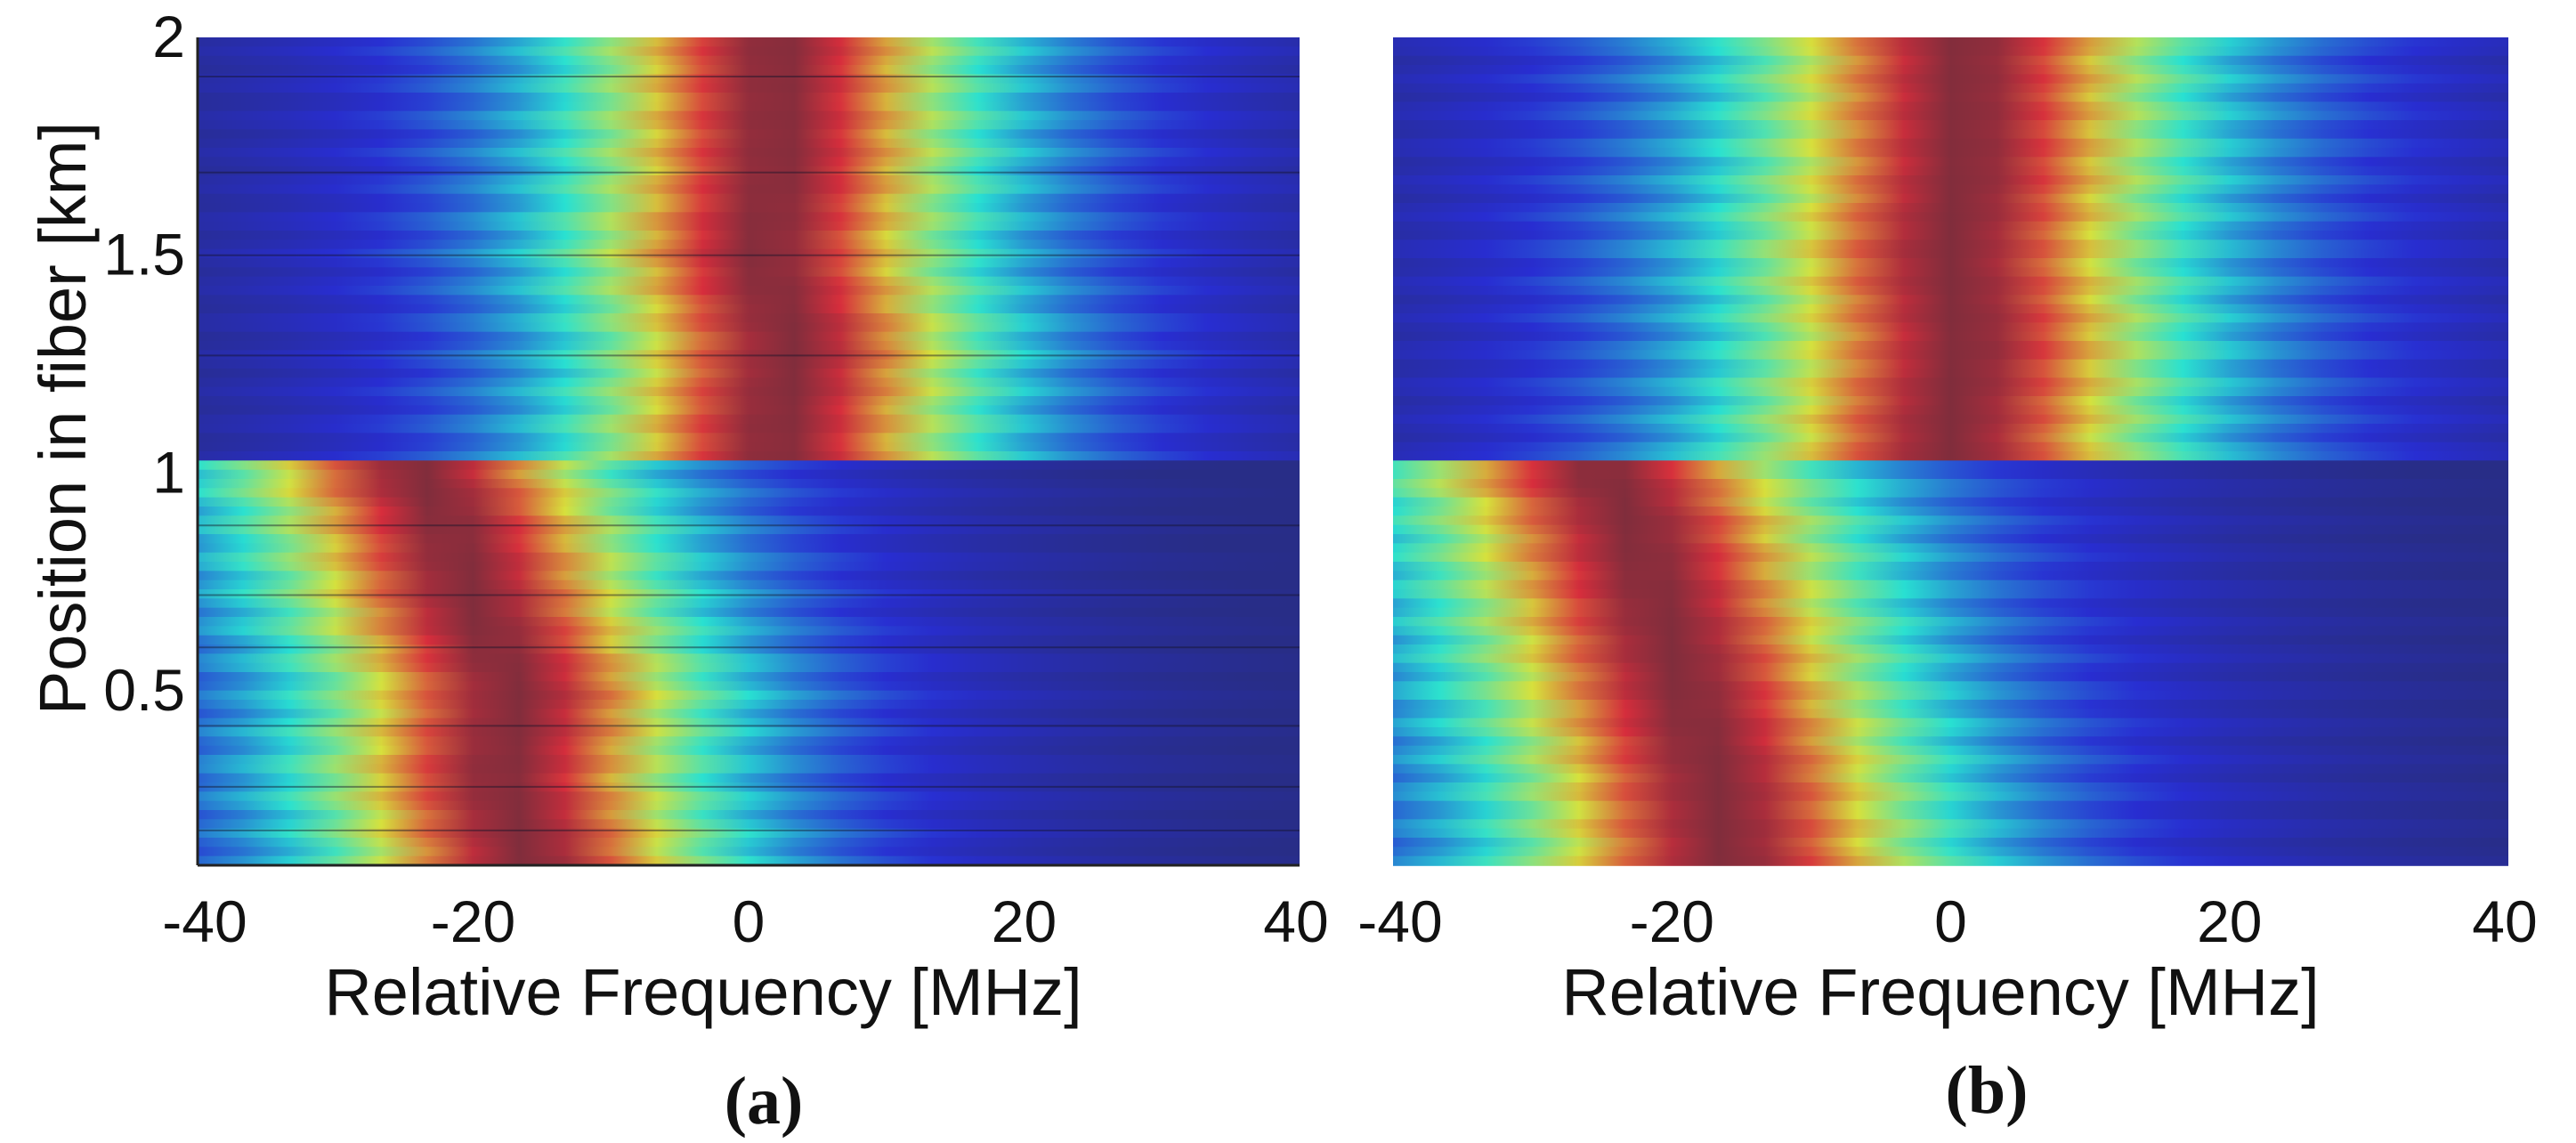 This screenshot has width=2576, height=1143. What do you see at coordinates (144, 690) in the screenshot?
I see `y-tick-label: 0.5` at bounding box center [144, 690].